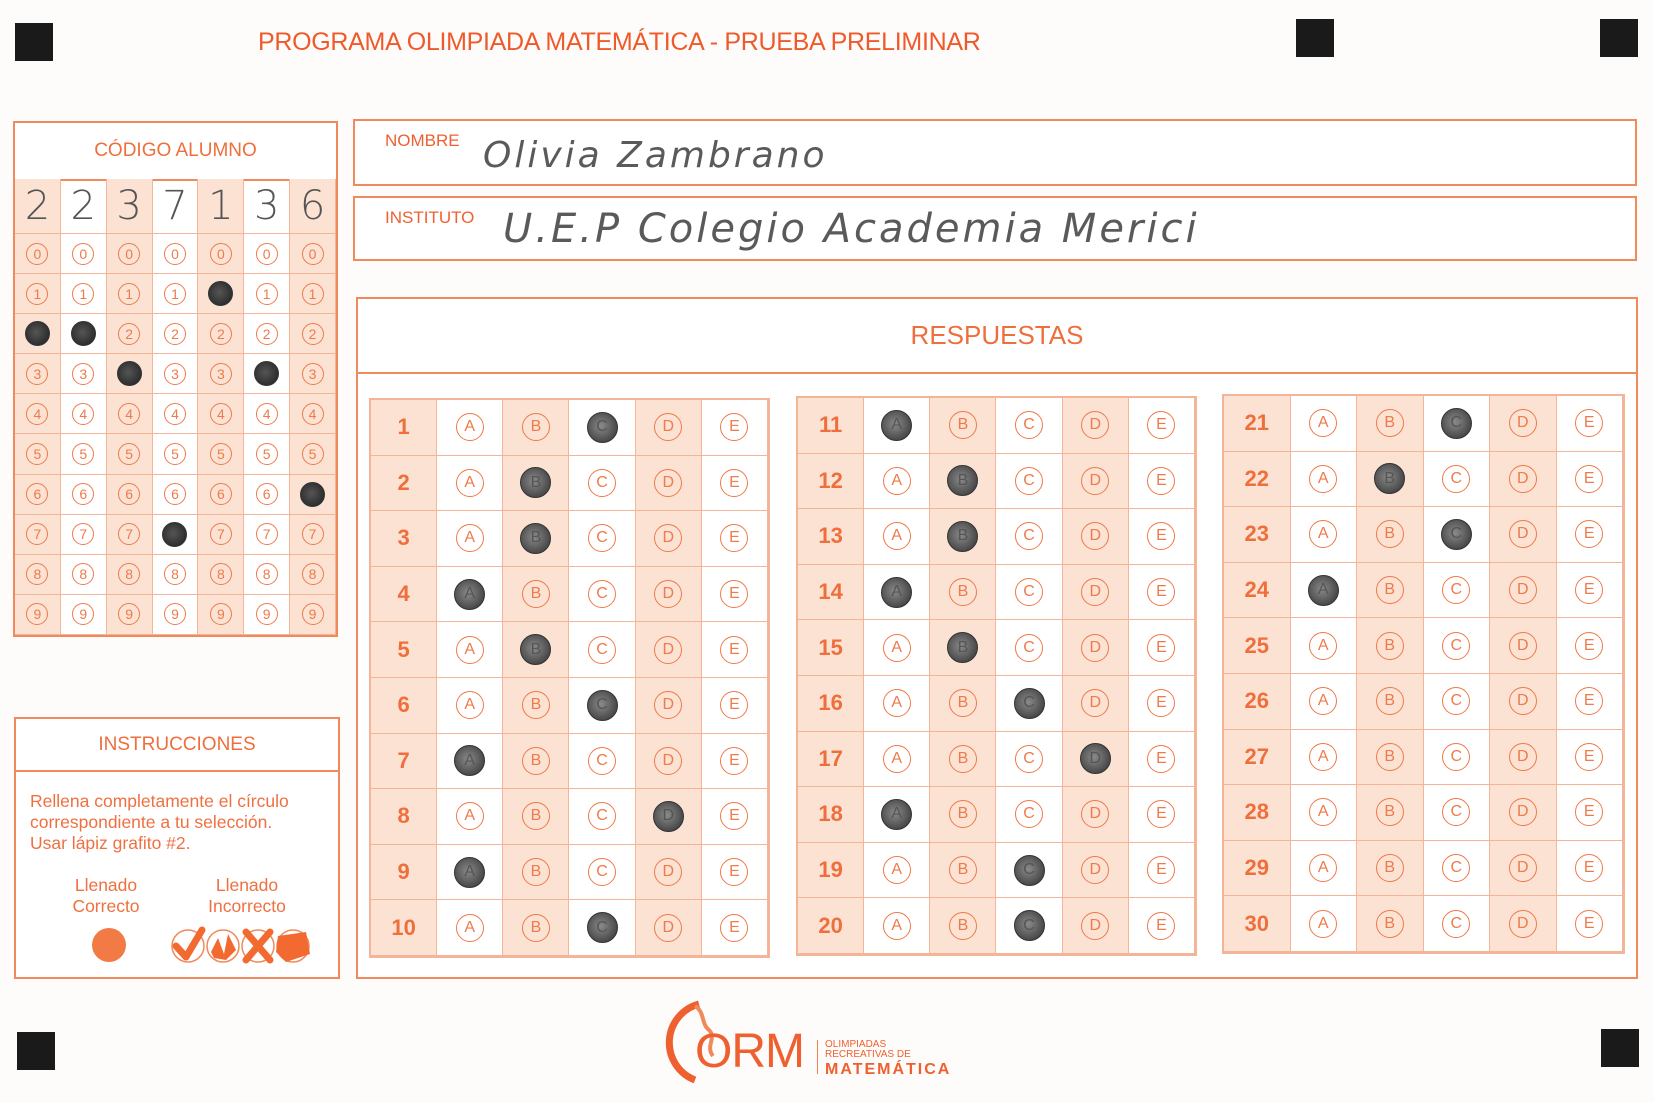 Image resolution: width=1654 pixels, height=1103 pixels. What do you see at coordinates (1389, 645) in the screenshot?
I see `answer-bubble-25-b: B` at bounding box center [1389, 645].